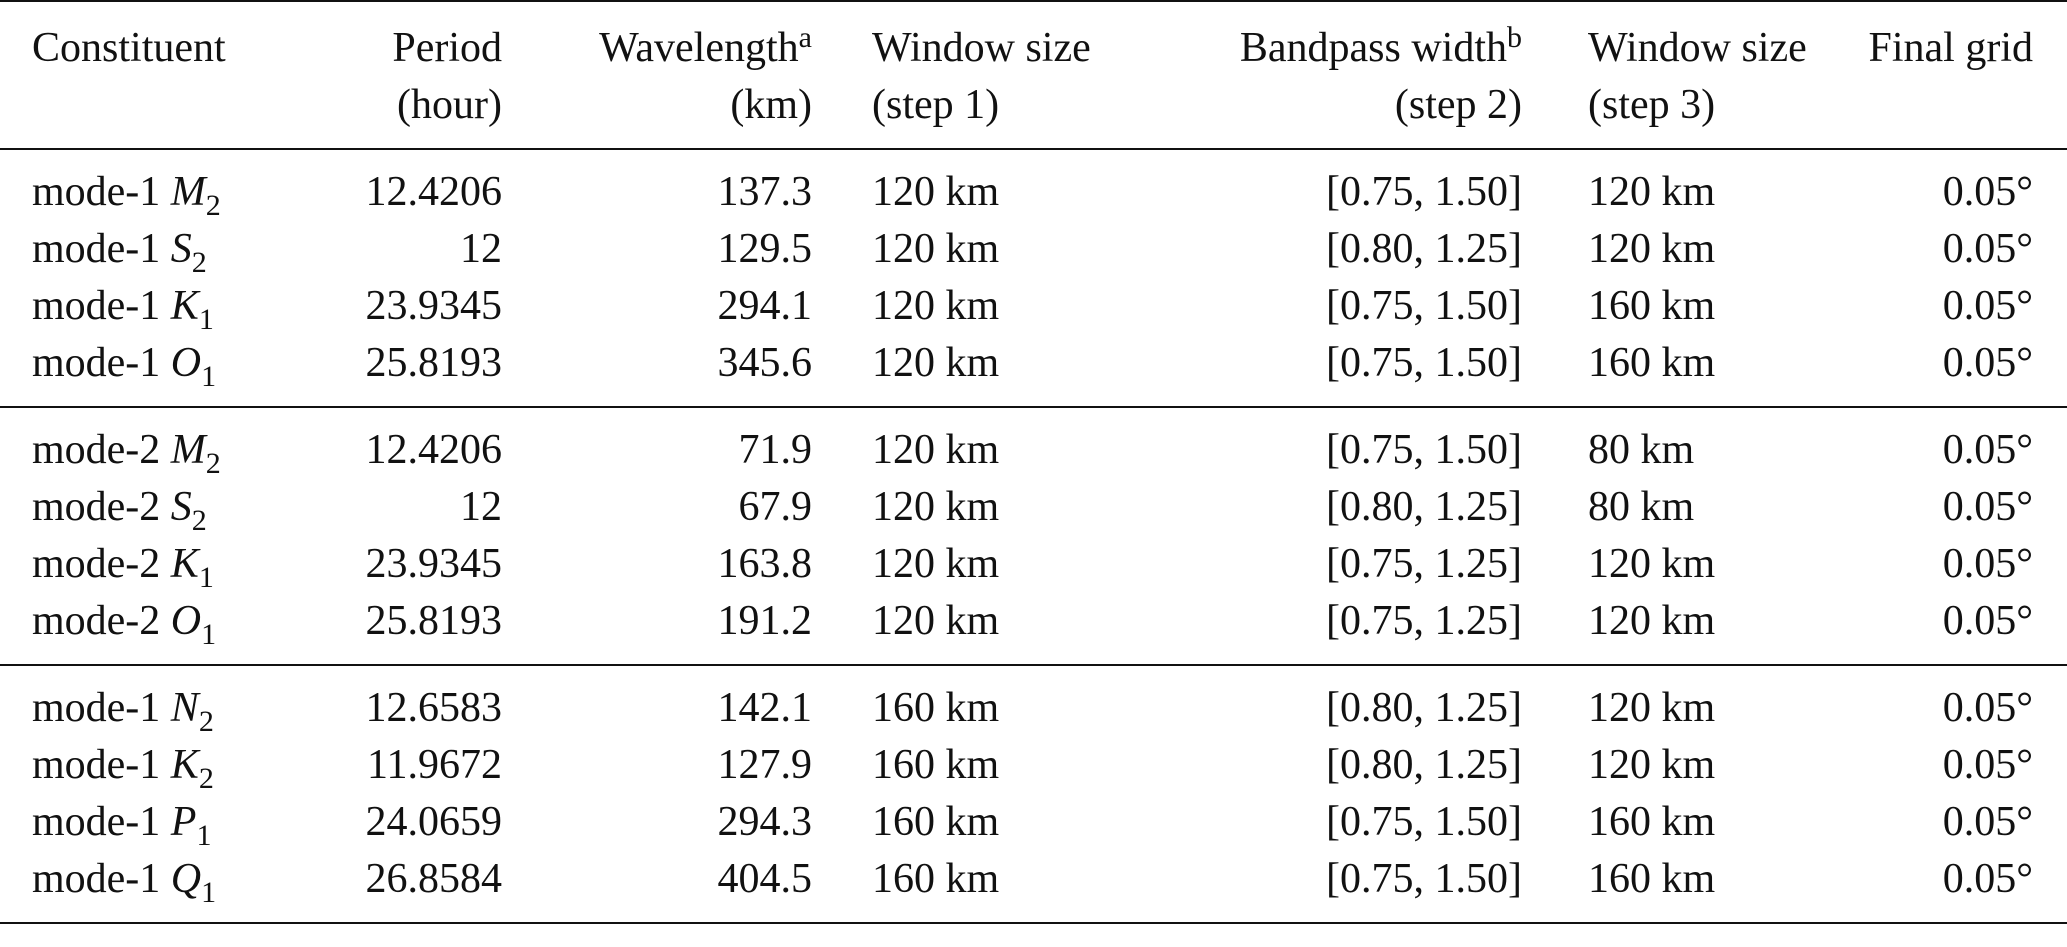 Image resolution: width=2067 pixels, height=947 pixels. I want to click on header-period-unit: (hour), so click(449, 105).